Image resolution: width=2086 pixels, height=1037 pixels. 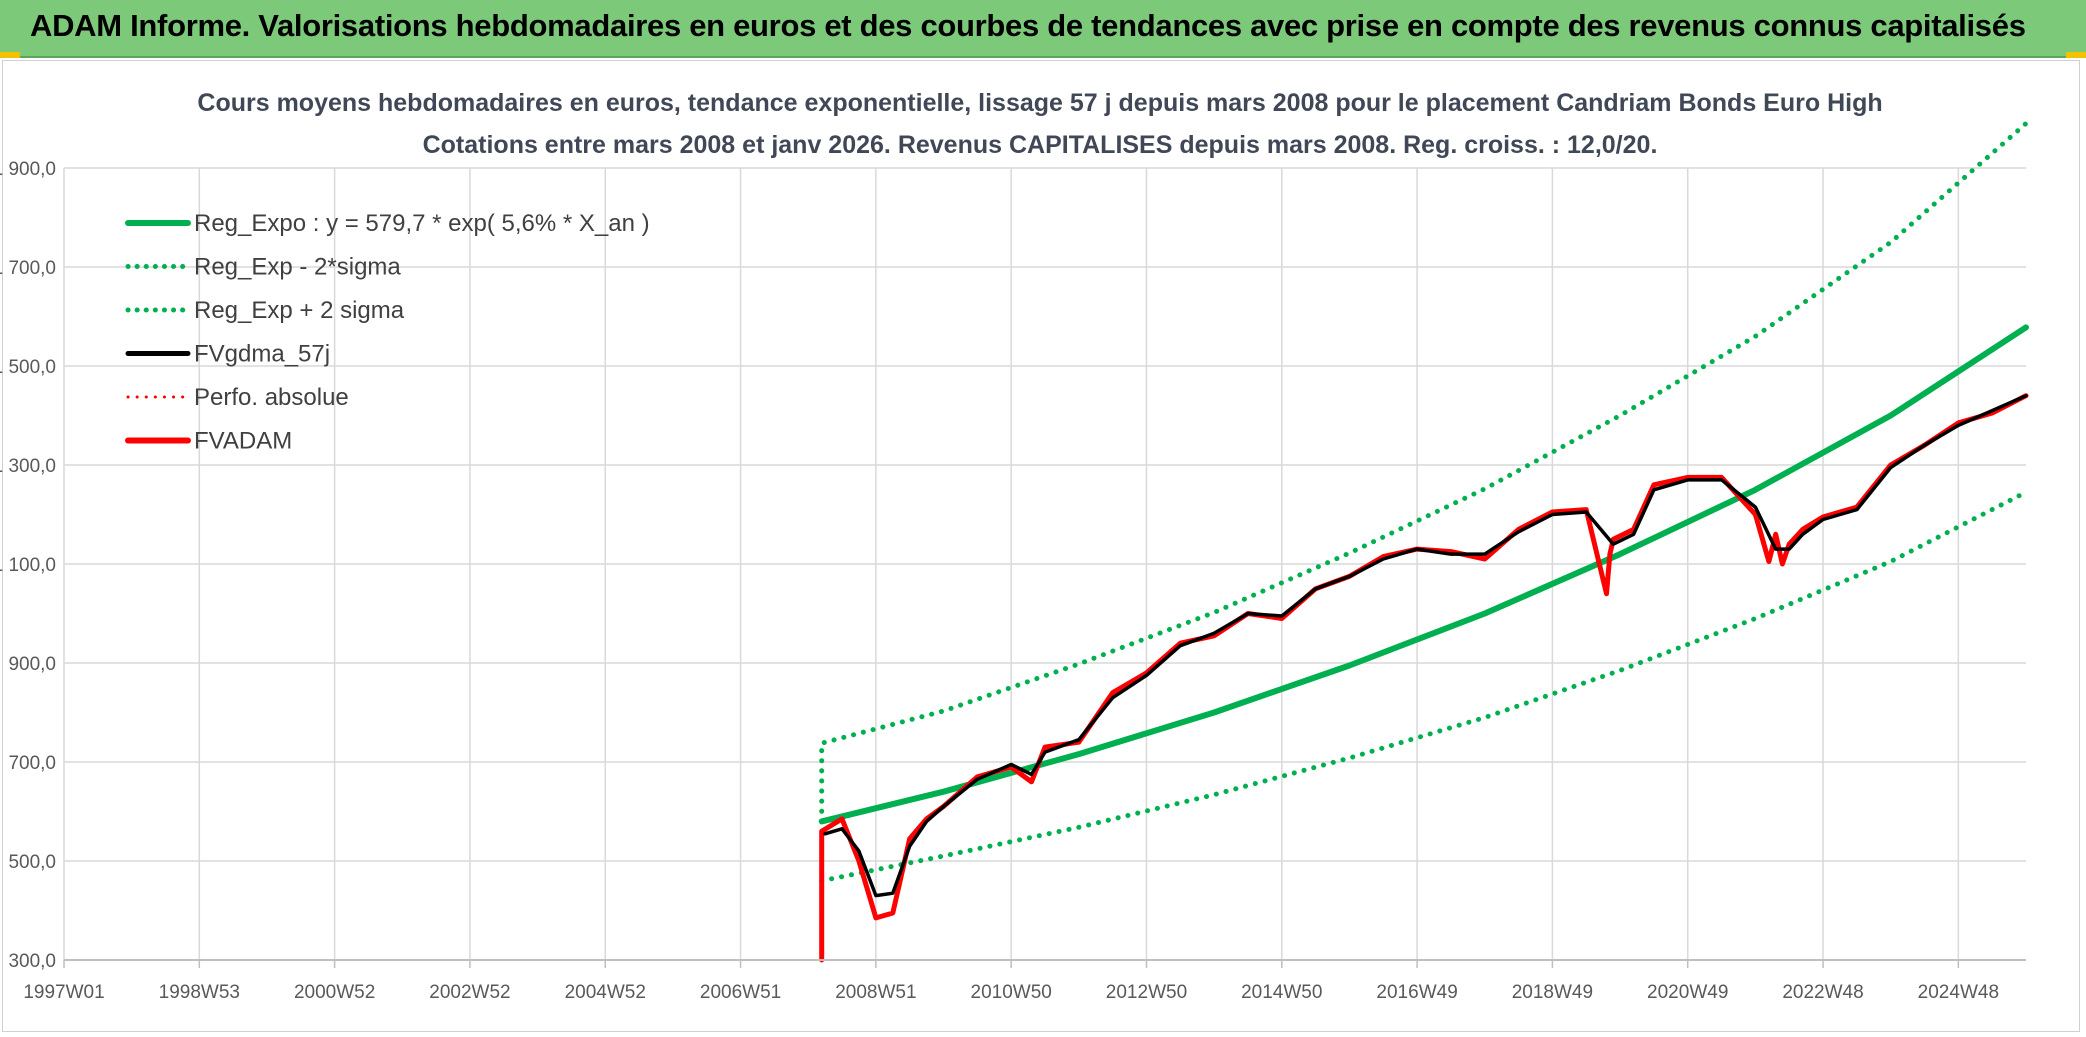 I want to click on x-tick-label: 2000W52, so click(x=334, y=992).